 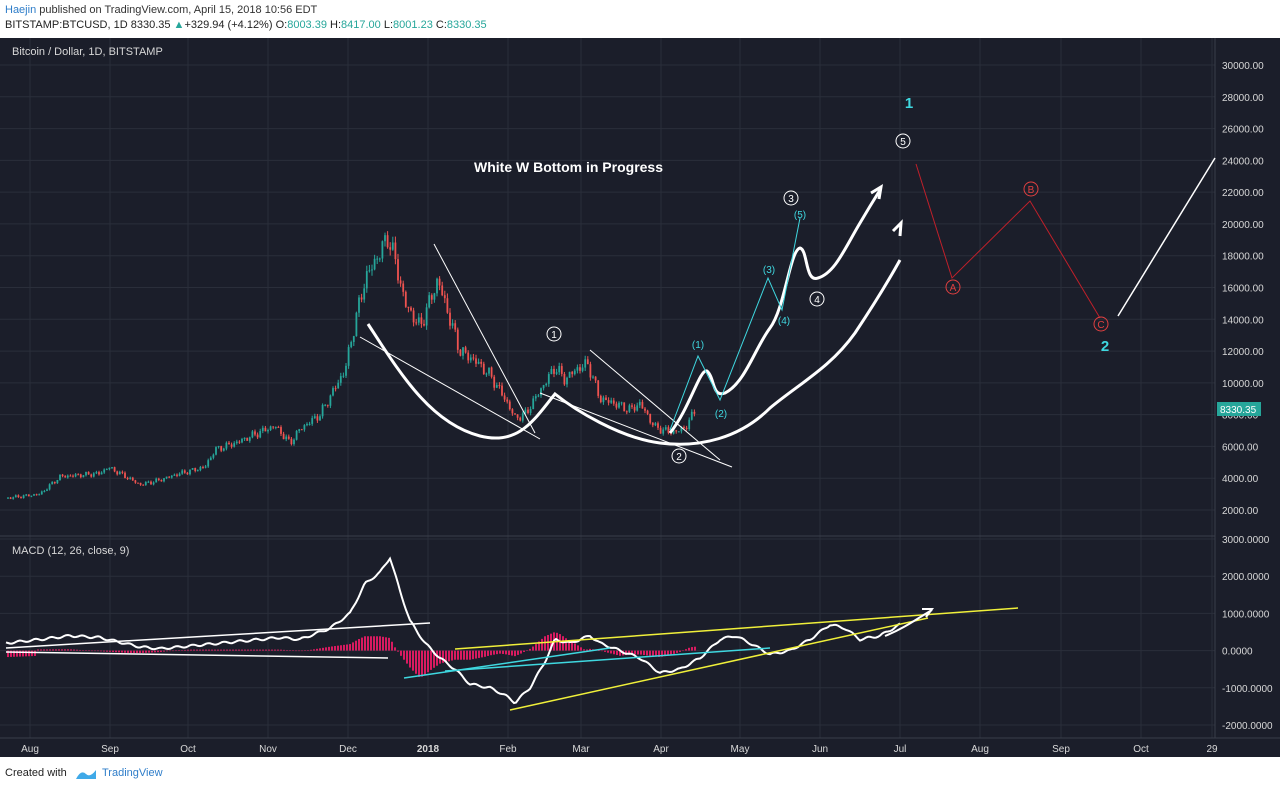 I want to click on time-tick-label: Dec, so click(x=348, y=749).